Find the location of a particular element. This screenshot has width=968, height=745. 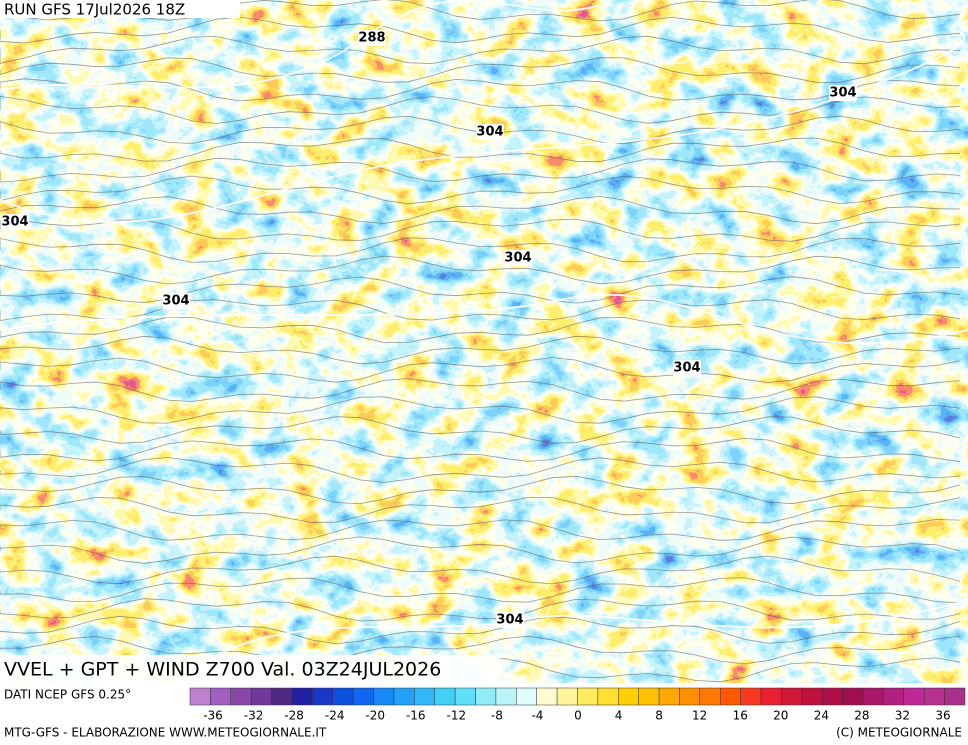

colorbar-tick-label: 36 is located at coordinates (942, 716).